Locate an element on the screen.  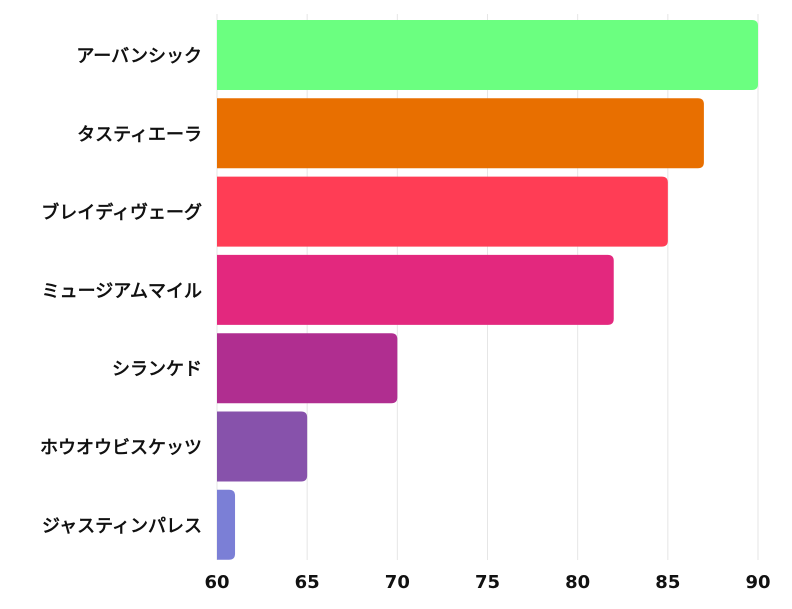
category-label: シランケド is located at coordinates (157, 369).